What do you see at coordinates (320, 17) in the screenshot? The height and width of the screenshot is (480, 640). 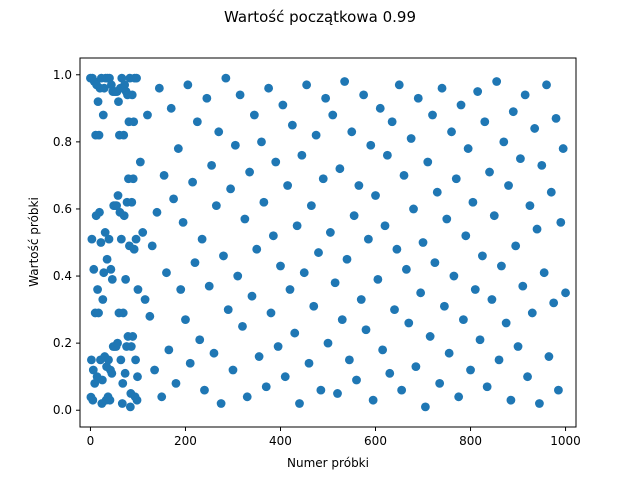 I see `chart-title: Wartość początkowa 0.99` at bounding box center [320, 17].